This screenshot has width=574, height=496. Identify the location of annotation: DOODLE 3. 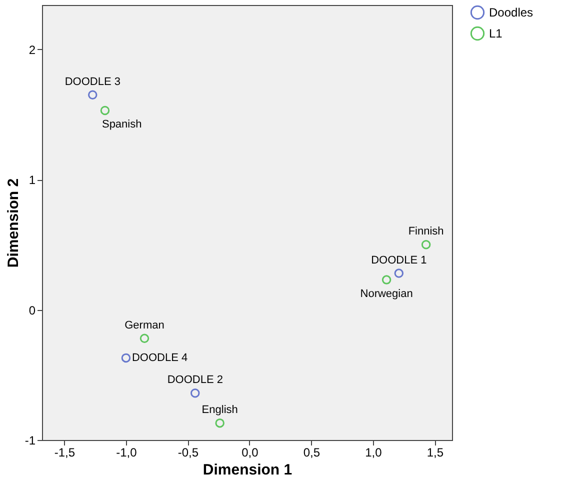
(92, 82).